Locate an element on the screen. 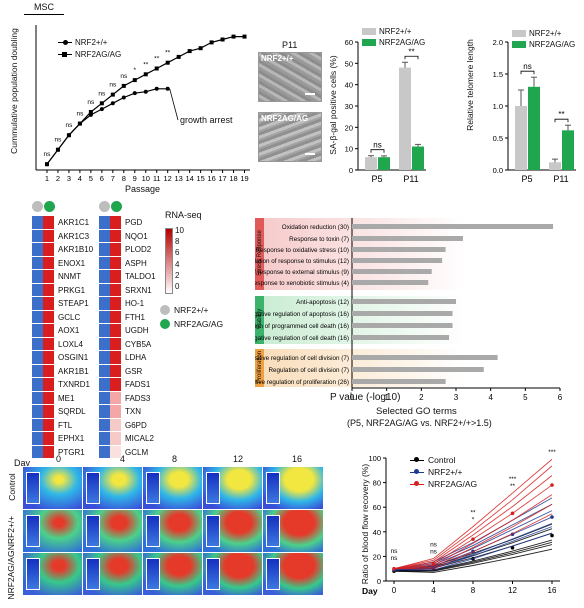  micrograph-wt: NRF2+/+ is located at coordinates (290, 77).